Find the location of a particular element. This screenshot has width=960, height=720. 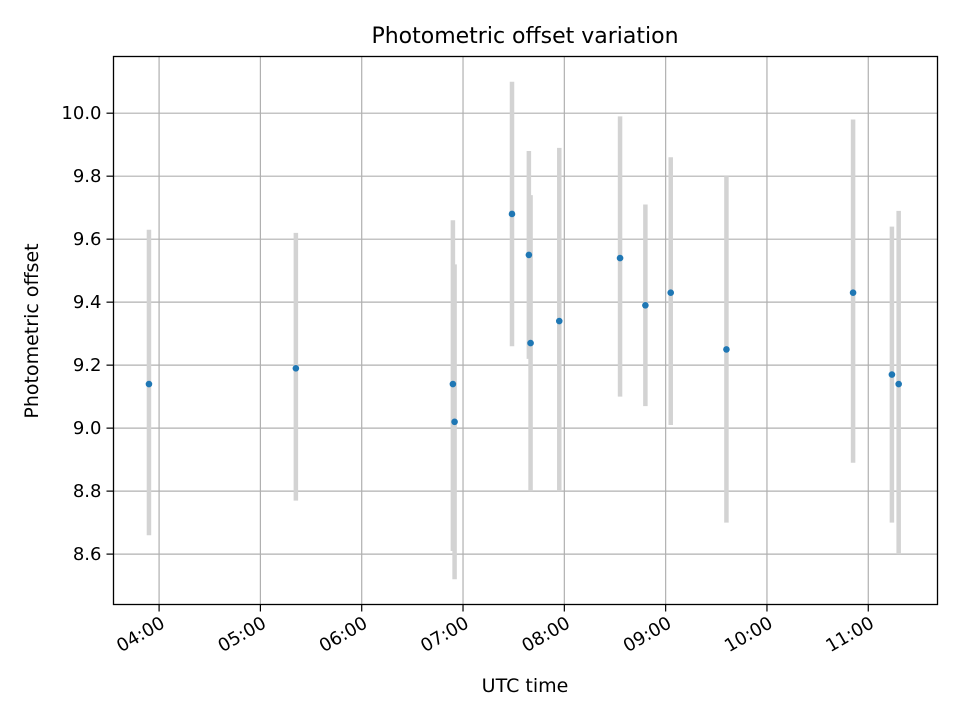

y-tick-label: 9.0 is located at coordinates (87, 428).